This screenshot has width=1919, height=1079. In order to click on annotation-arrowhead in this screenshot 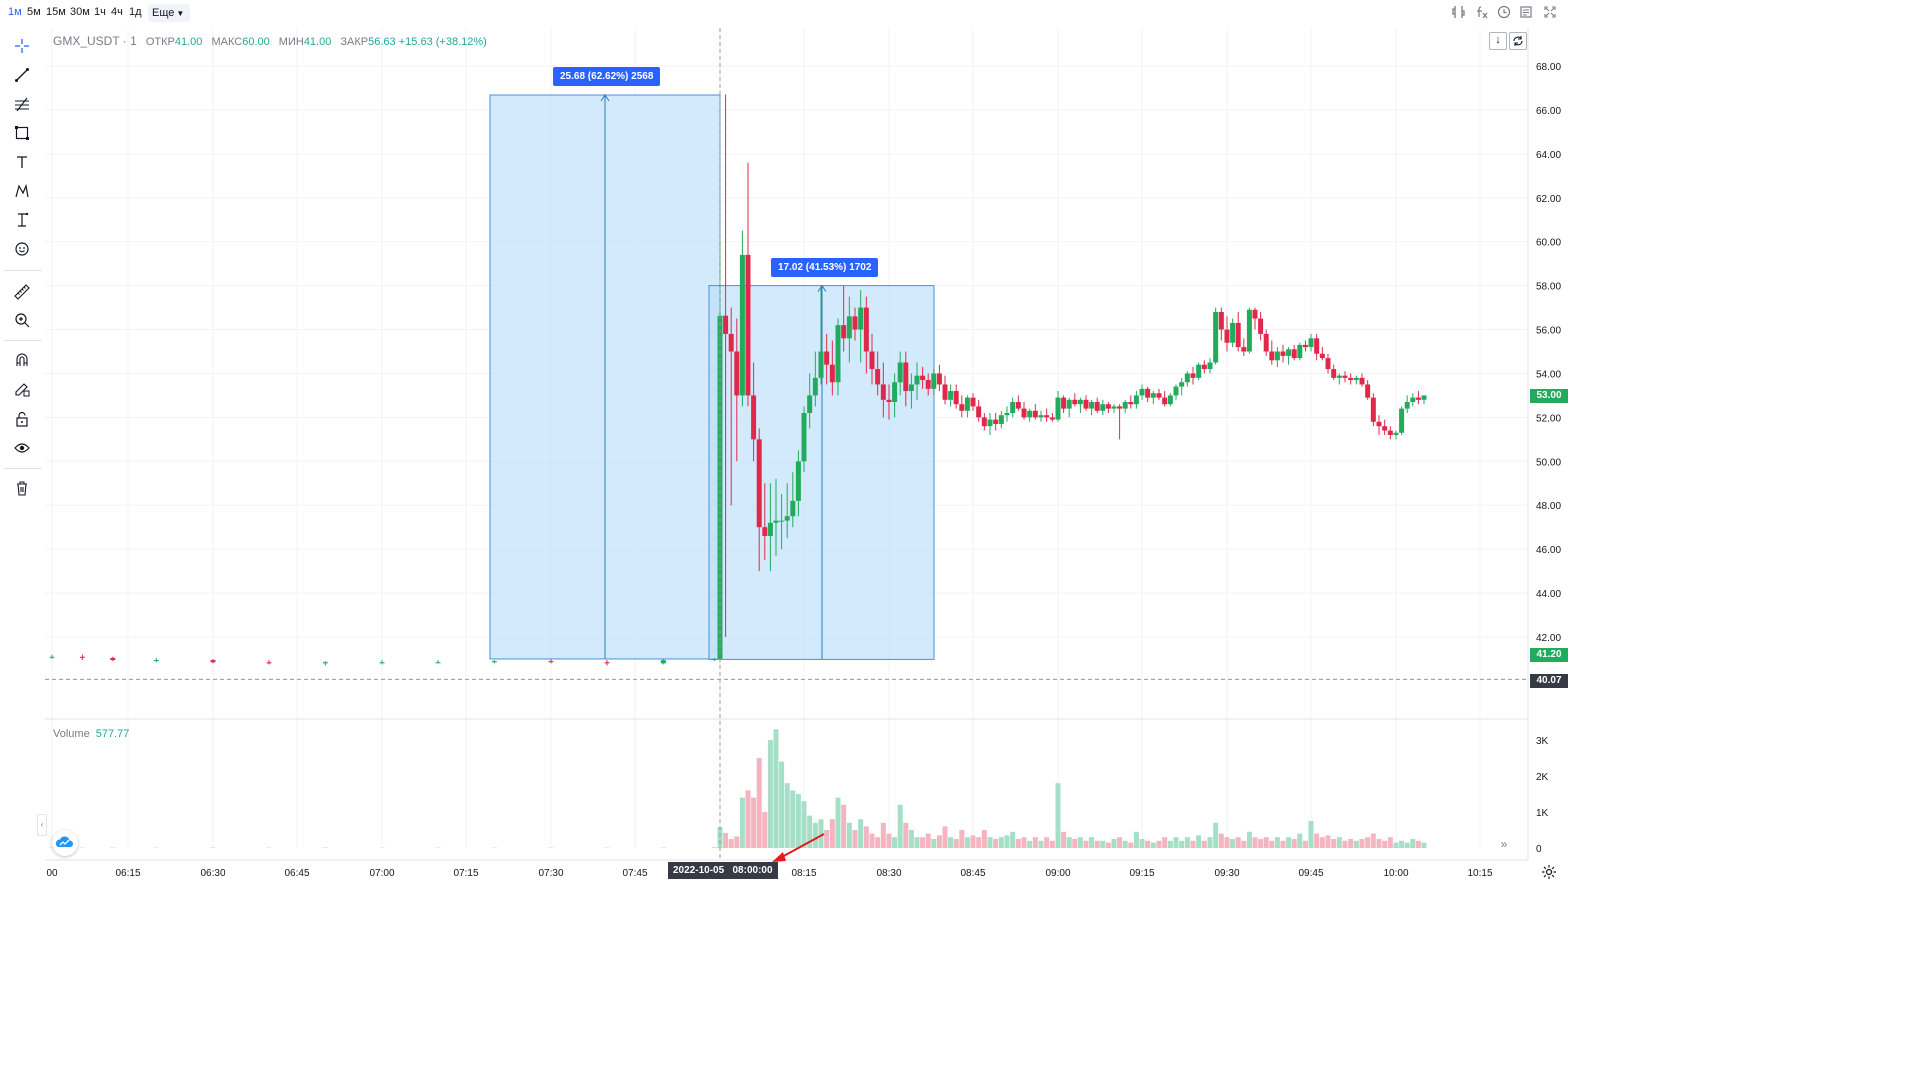, I will do `click(779, 857)`.